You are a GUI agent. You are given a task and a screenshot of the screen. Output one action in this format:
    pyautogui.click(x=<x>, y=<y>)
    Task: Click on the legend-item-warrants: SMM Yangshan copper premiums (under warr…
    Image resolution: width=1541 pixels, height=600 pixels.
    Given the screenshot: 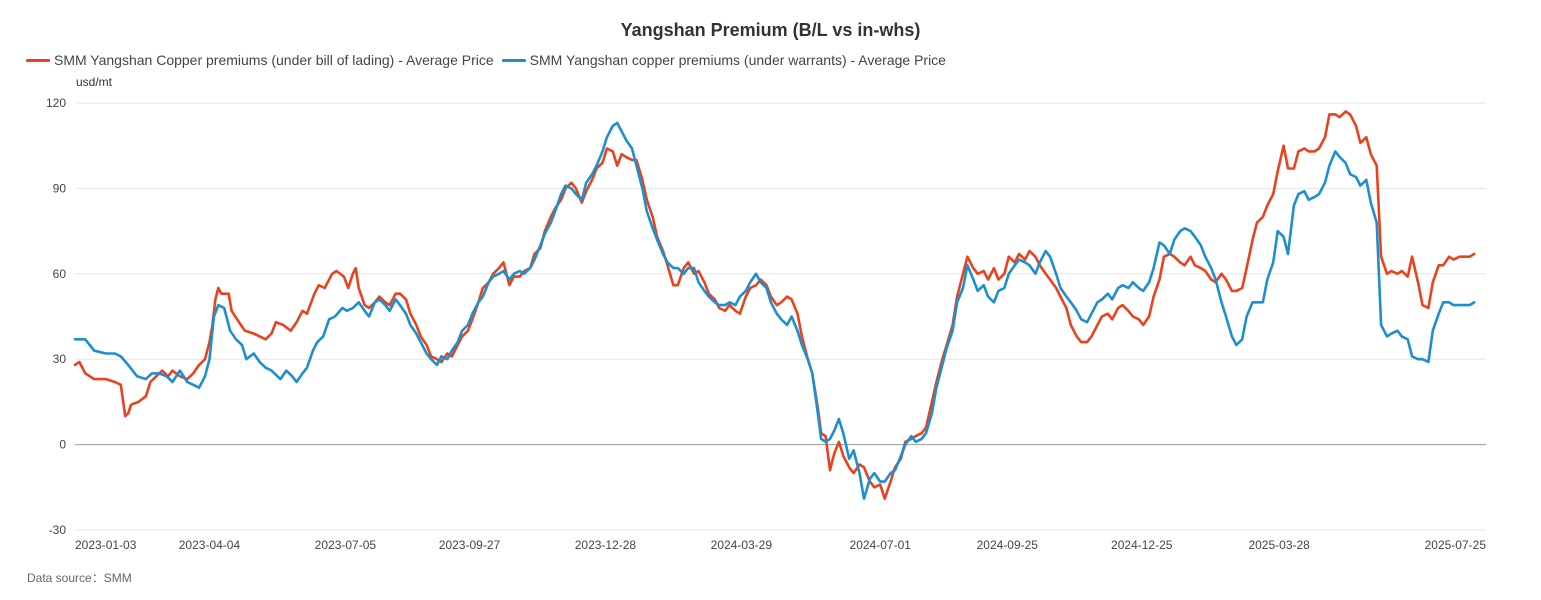 What is the action you would take?
    pyautogui.click(x=723, y=60)
    